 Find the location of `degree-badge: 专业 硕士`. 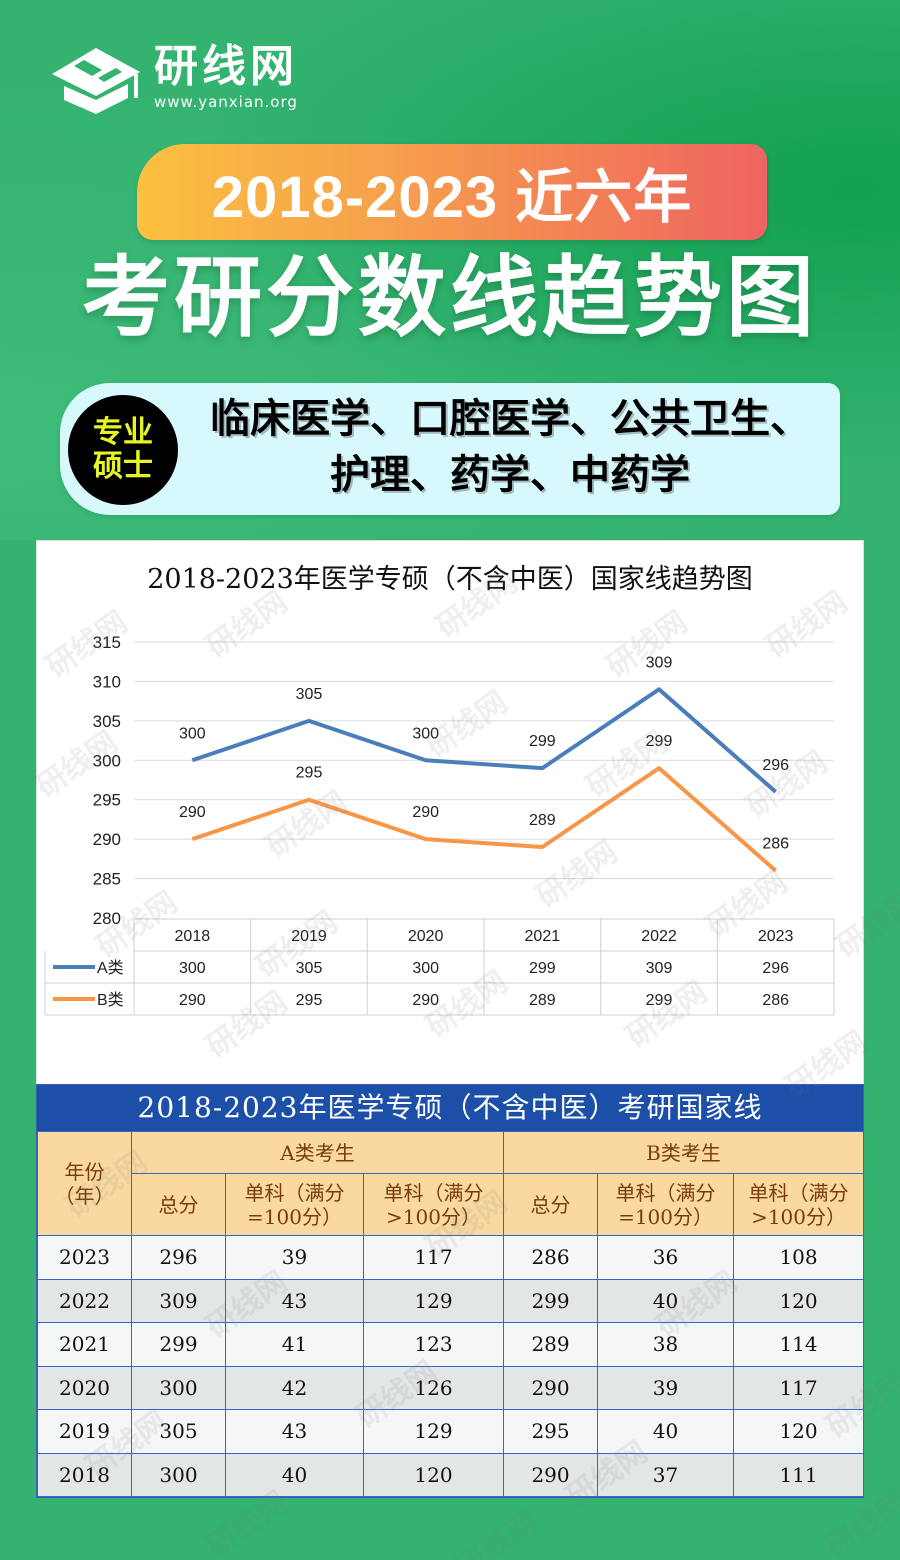

degree-badge: 专业 硕士 is located at coordinates (123, 450).